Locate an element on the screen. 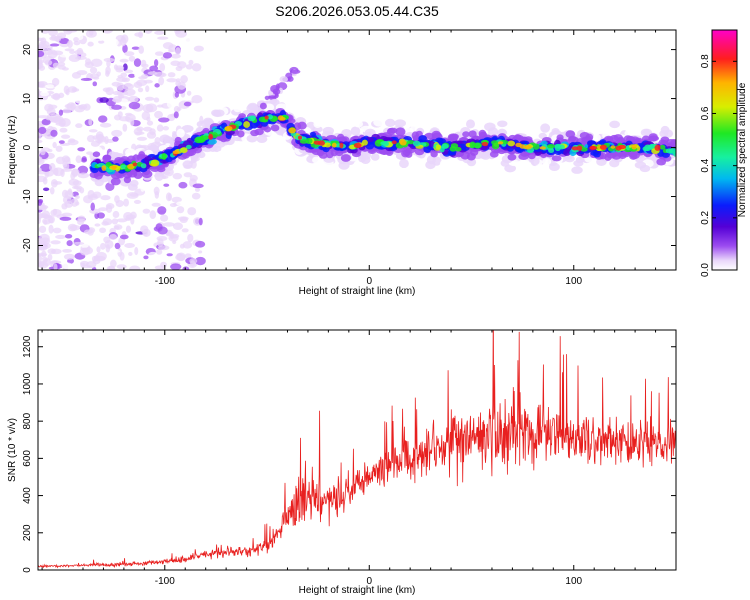  colorbar-tick-label: 0.6 is located at coordinates (705, 113).